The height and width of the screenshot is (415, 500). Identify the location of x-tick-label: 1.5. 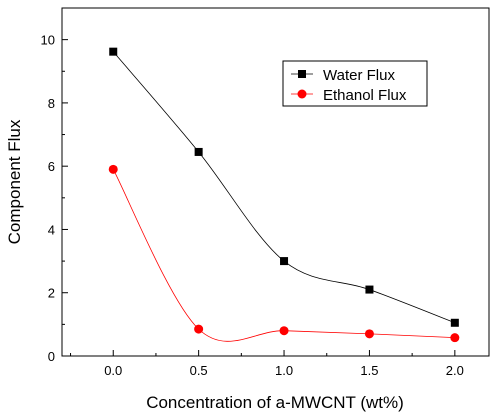
(369, 370).